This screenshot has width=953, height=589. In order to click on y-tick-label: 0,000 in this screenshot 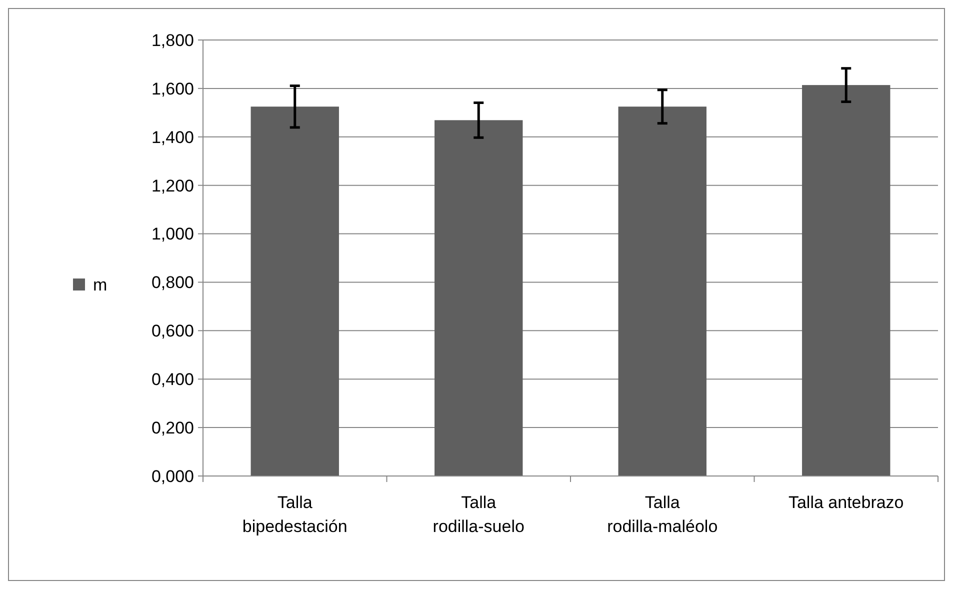, I will do `click(172, 476)`.